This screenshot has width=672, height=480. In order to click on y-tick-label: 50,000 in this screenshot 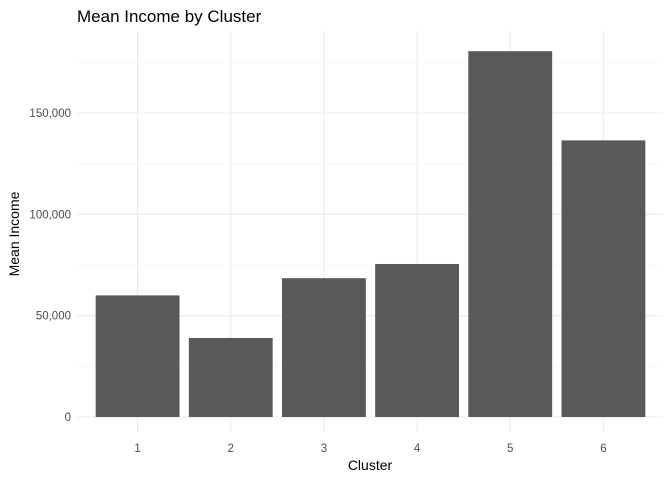, I will do `click(53, 317)`.